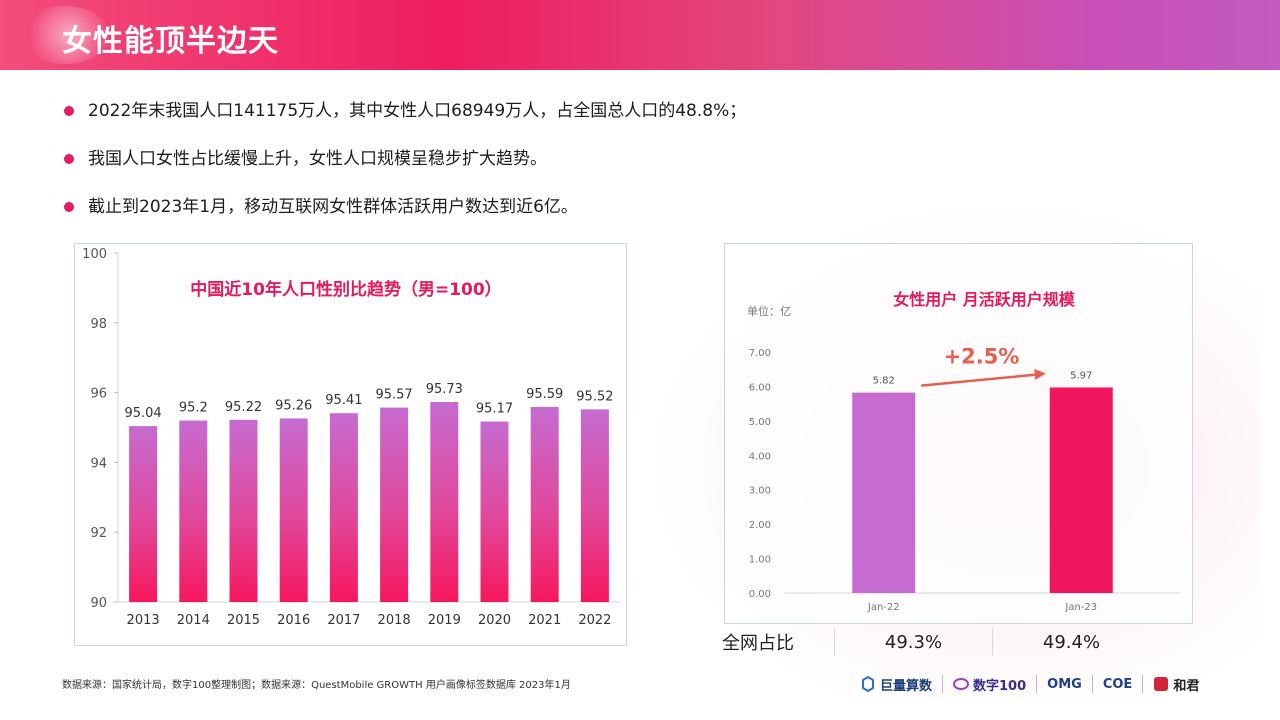 This screenshot has height=720, width=1280. I want to click on x-tick-label: 2021, so click(544, 620).